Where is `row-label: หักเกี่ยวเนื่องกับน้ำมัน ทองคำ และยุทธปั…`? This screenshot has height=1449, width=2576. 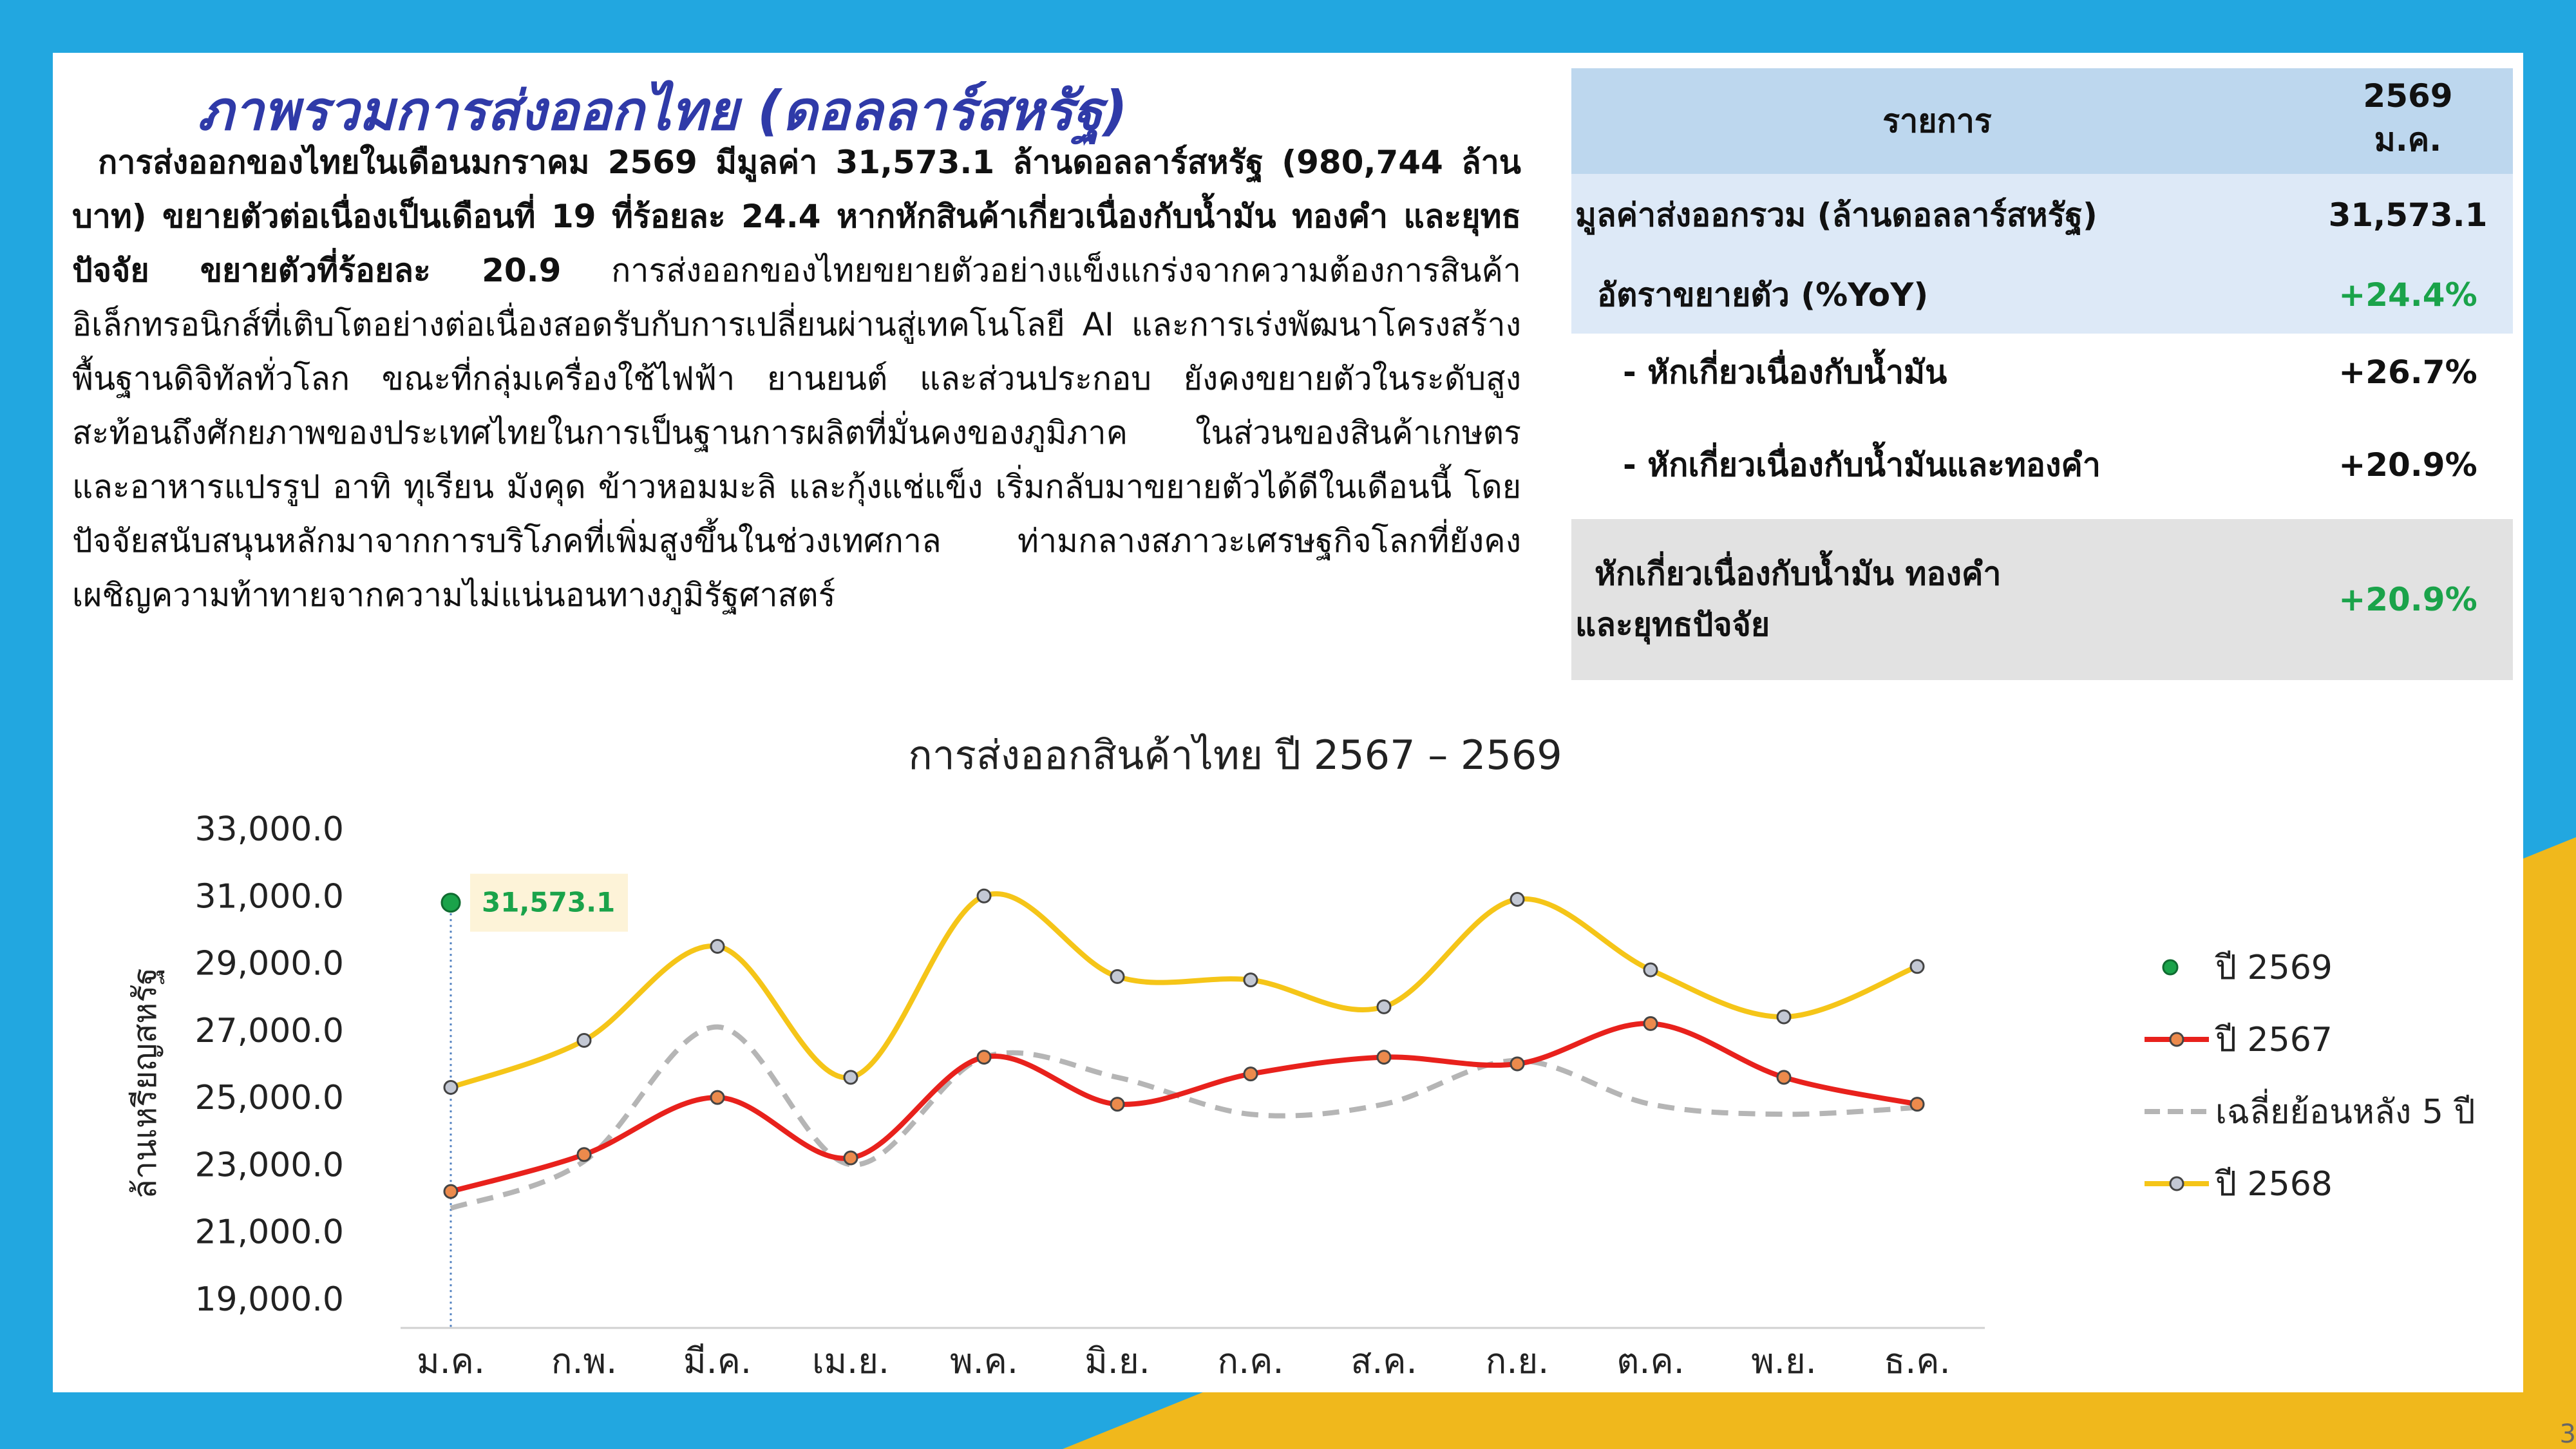 row-label: หักเกี่ยวเนื่องกับน้ำมัน ทองคำ และยุทธปั… is located at coordinates (1937, 599).